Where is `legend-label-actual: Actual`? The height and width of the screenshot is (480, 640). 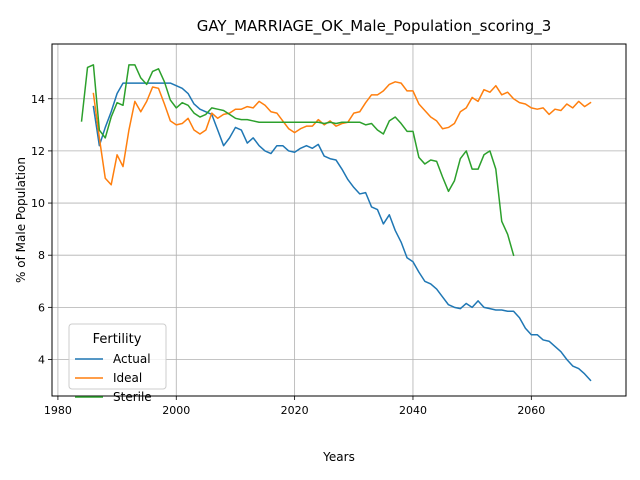 legend-label-actual: Actual is located at coordinates (132, 359).